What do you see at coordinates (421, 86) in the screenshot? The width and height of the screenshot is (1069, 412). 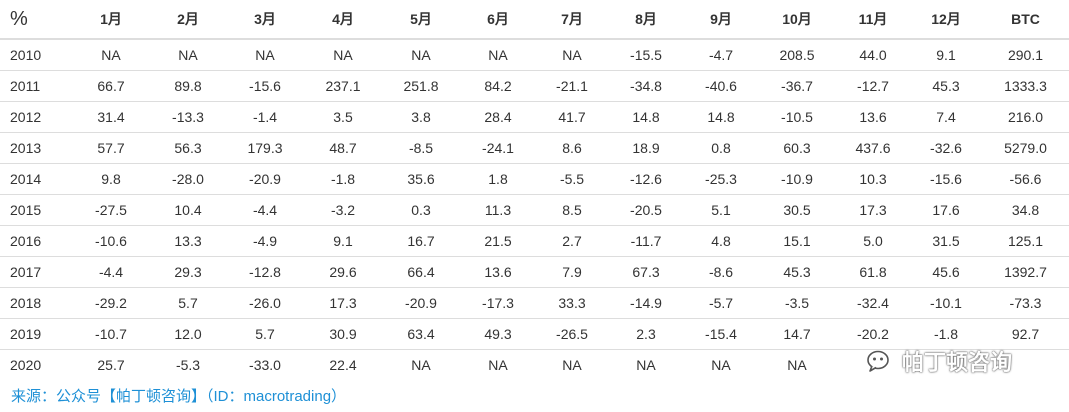 I see `table-cell: 251.8` at bounding box center [421, 86].